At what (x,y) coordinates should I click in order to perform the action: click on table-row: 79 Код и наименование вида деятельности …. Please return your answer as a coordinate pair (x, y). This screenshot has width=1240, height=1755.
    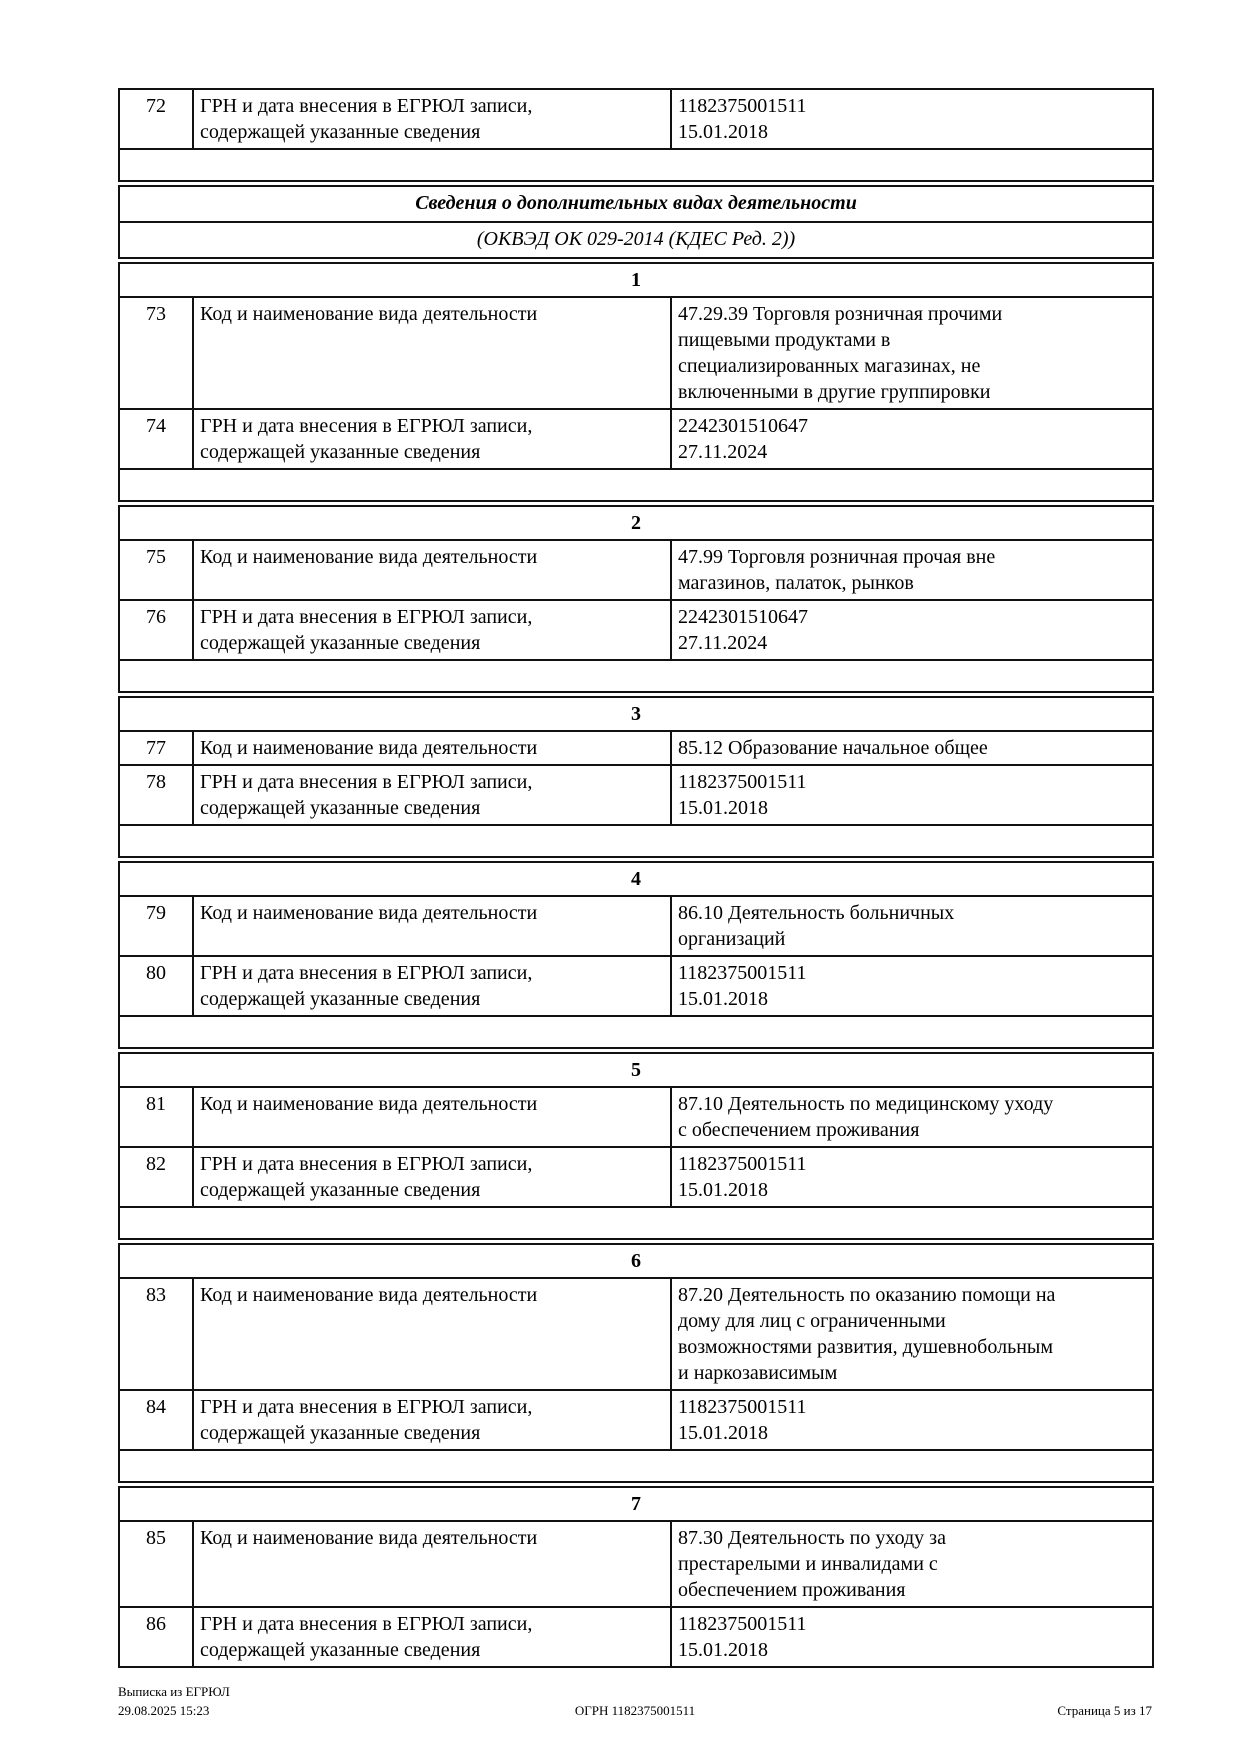
    Looking at the image, I should click on (636, 926).